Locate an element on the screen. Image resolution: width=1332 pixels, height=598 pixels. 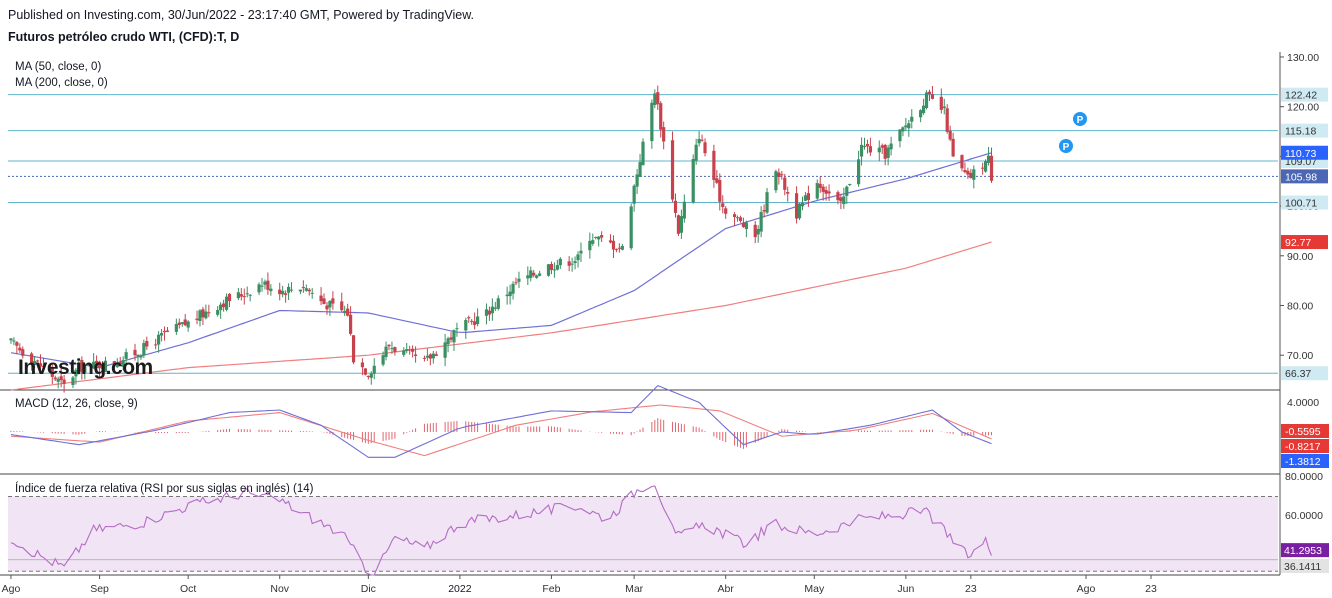
price-tag is located at coordinates (1304, 242).